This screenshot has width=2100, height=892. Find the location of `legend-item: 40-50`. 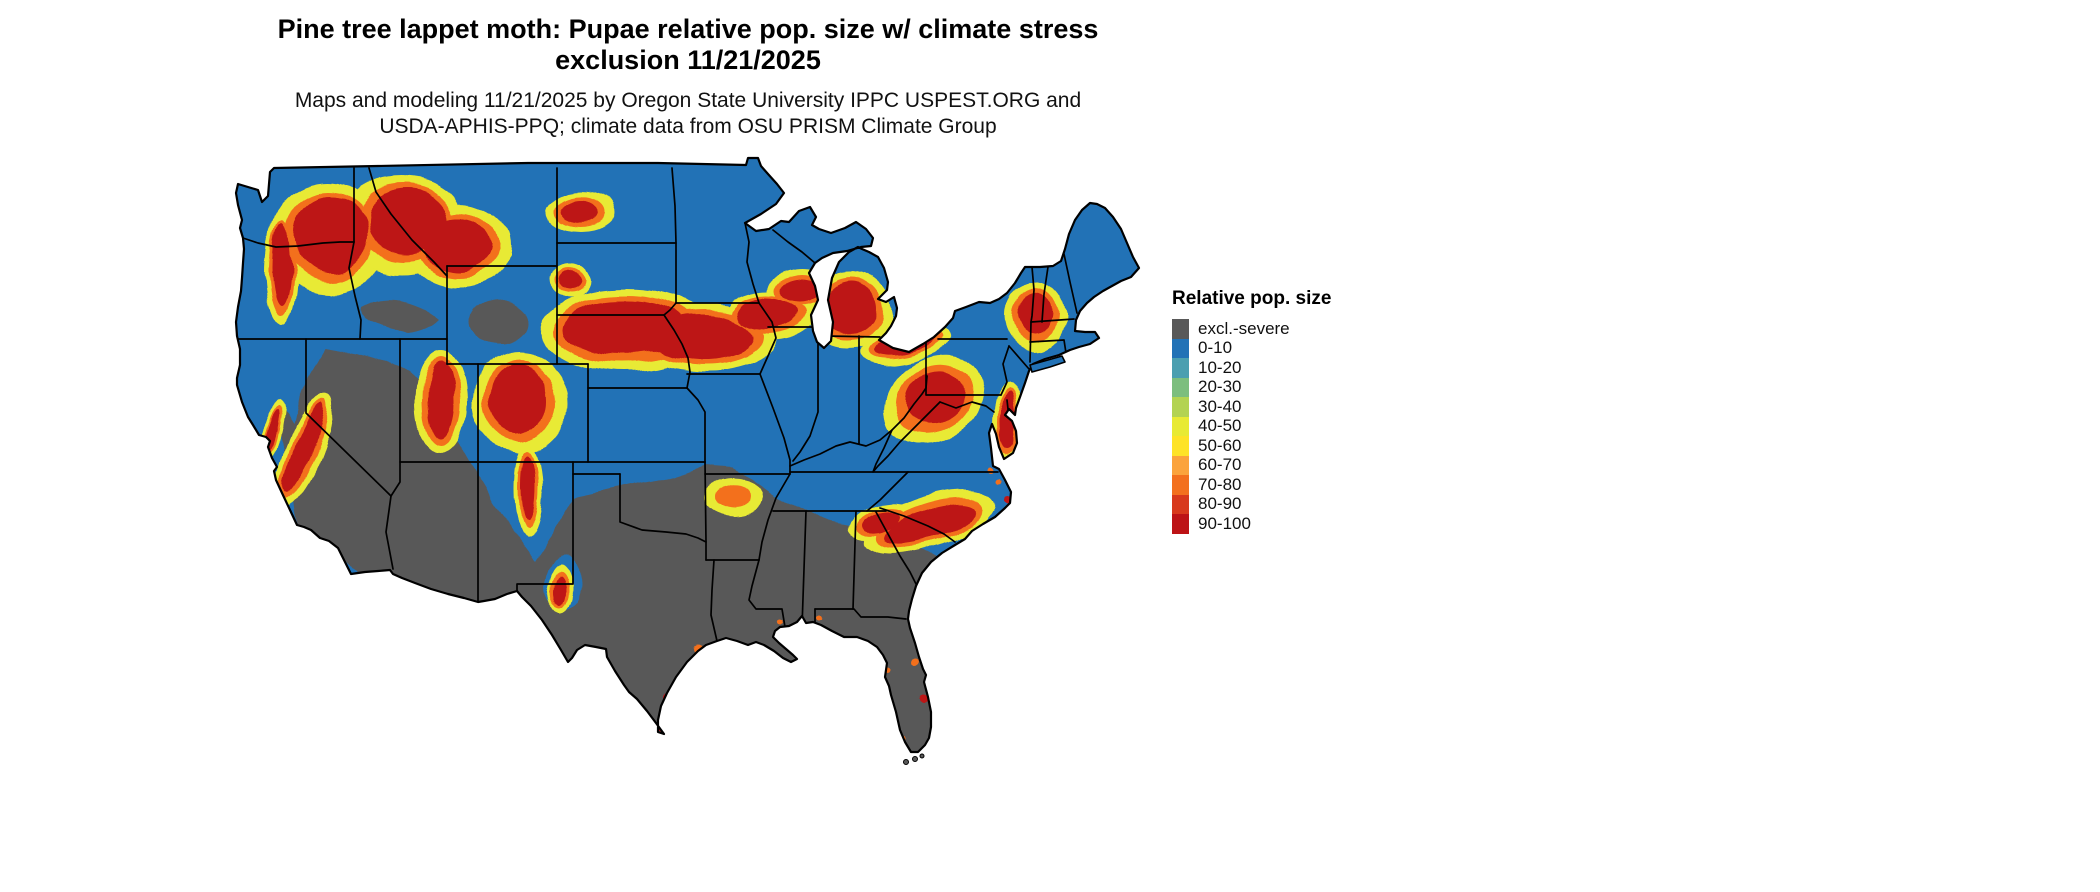

legend-item: 40-50 is located at coordinates (1251, 426).